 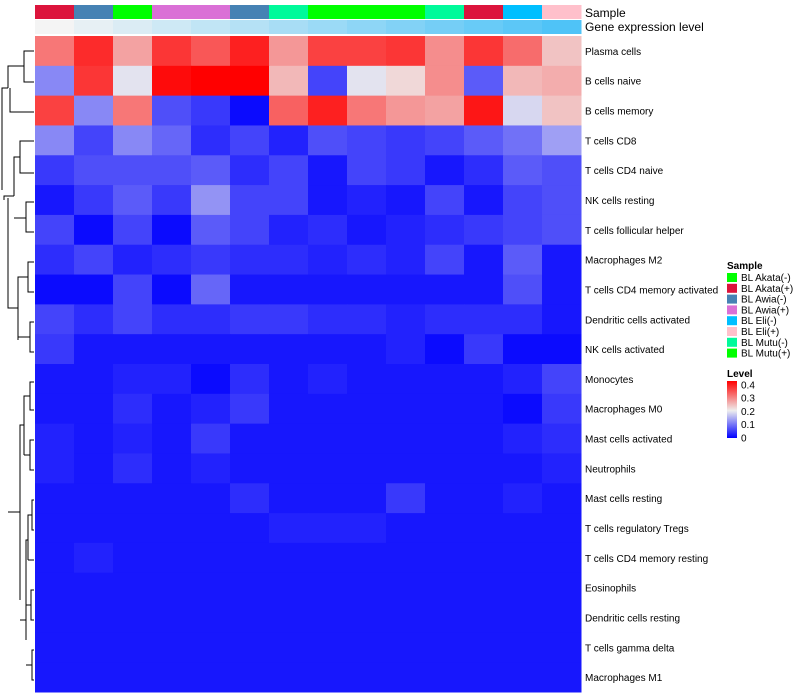 I want to click on row-label: T cells regulatory Tregs, so click(x=637, y=529).